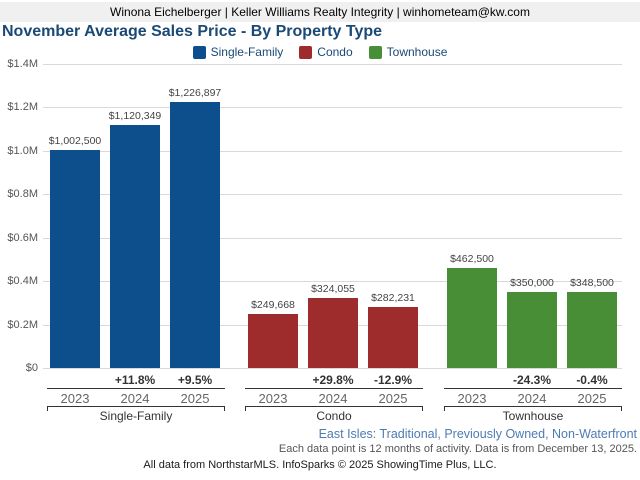 The height and width of the screenshot is (480, 640). Describe the element at coordinates (22, 324) in the screenshot. I see `y-axis-tick-label: $0.2M` at that location.